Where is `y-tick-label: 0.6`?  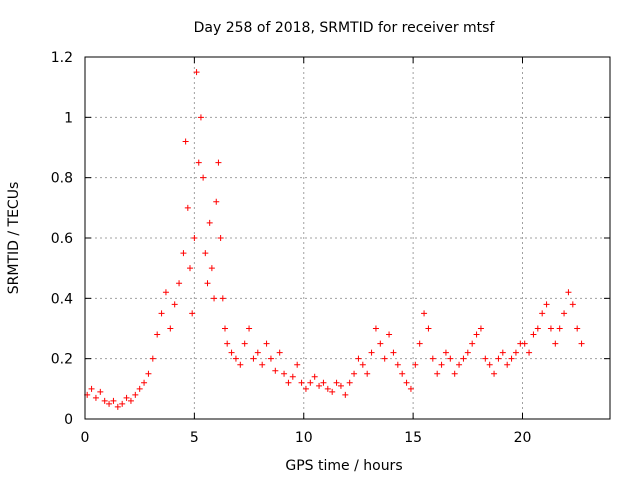
y-tick-label: 0.6 is located at coordinates (62, 239).